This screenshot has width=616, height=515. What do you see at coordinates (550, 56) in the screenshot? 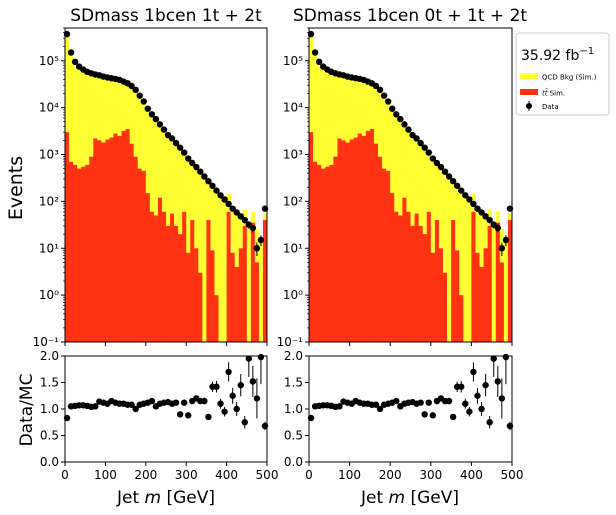
I see `lumi-value: 35.92 fb` at bounding box center [550, 56].